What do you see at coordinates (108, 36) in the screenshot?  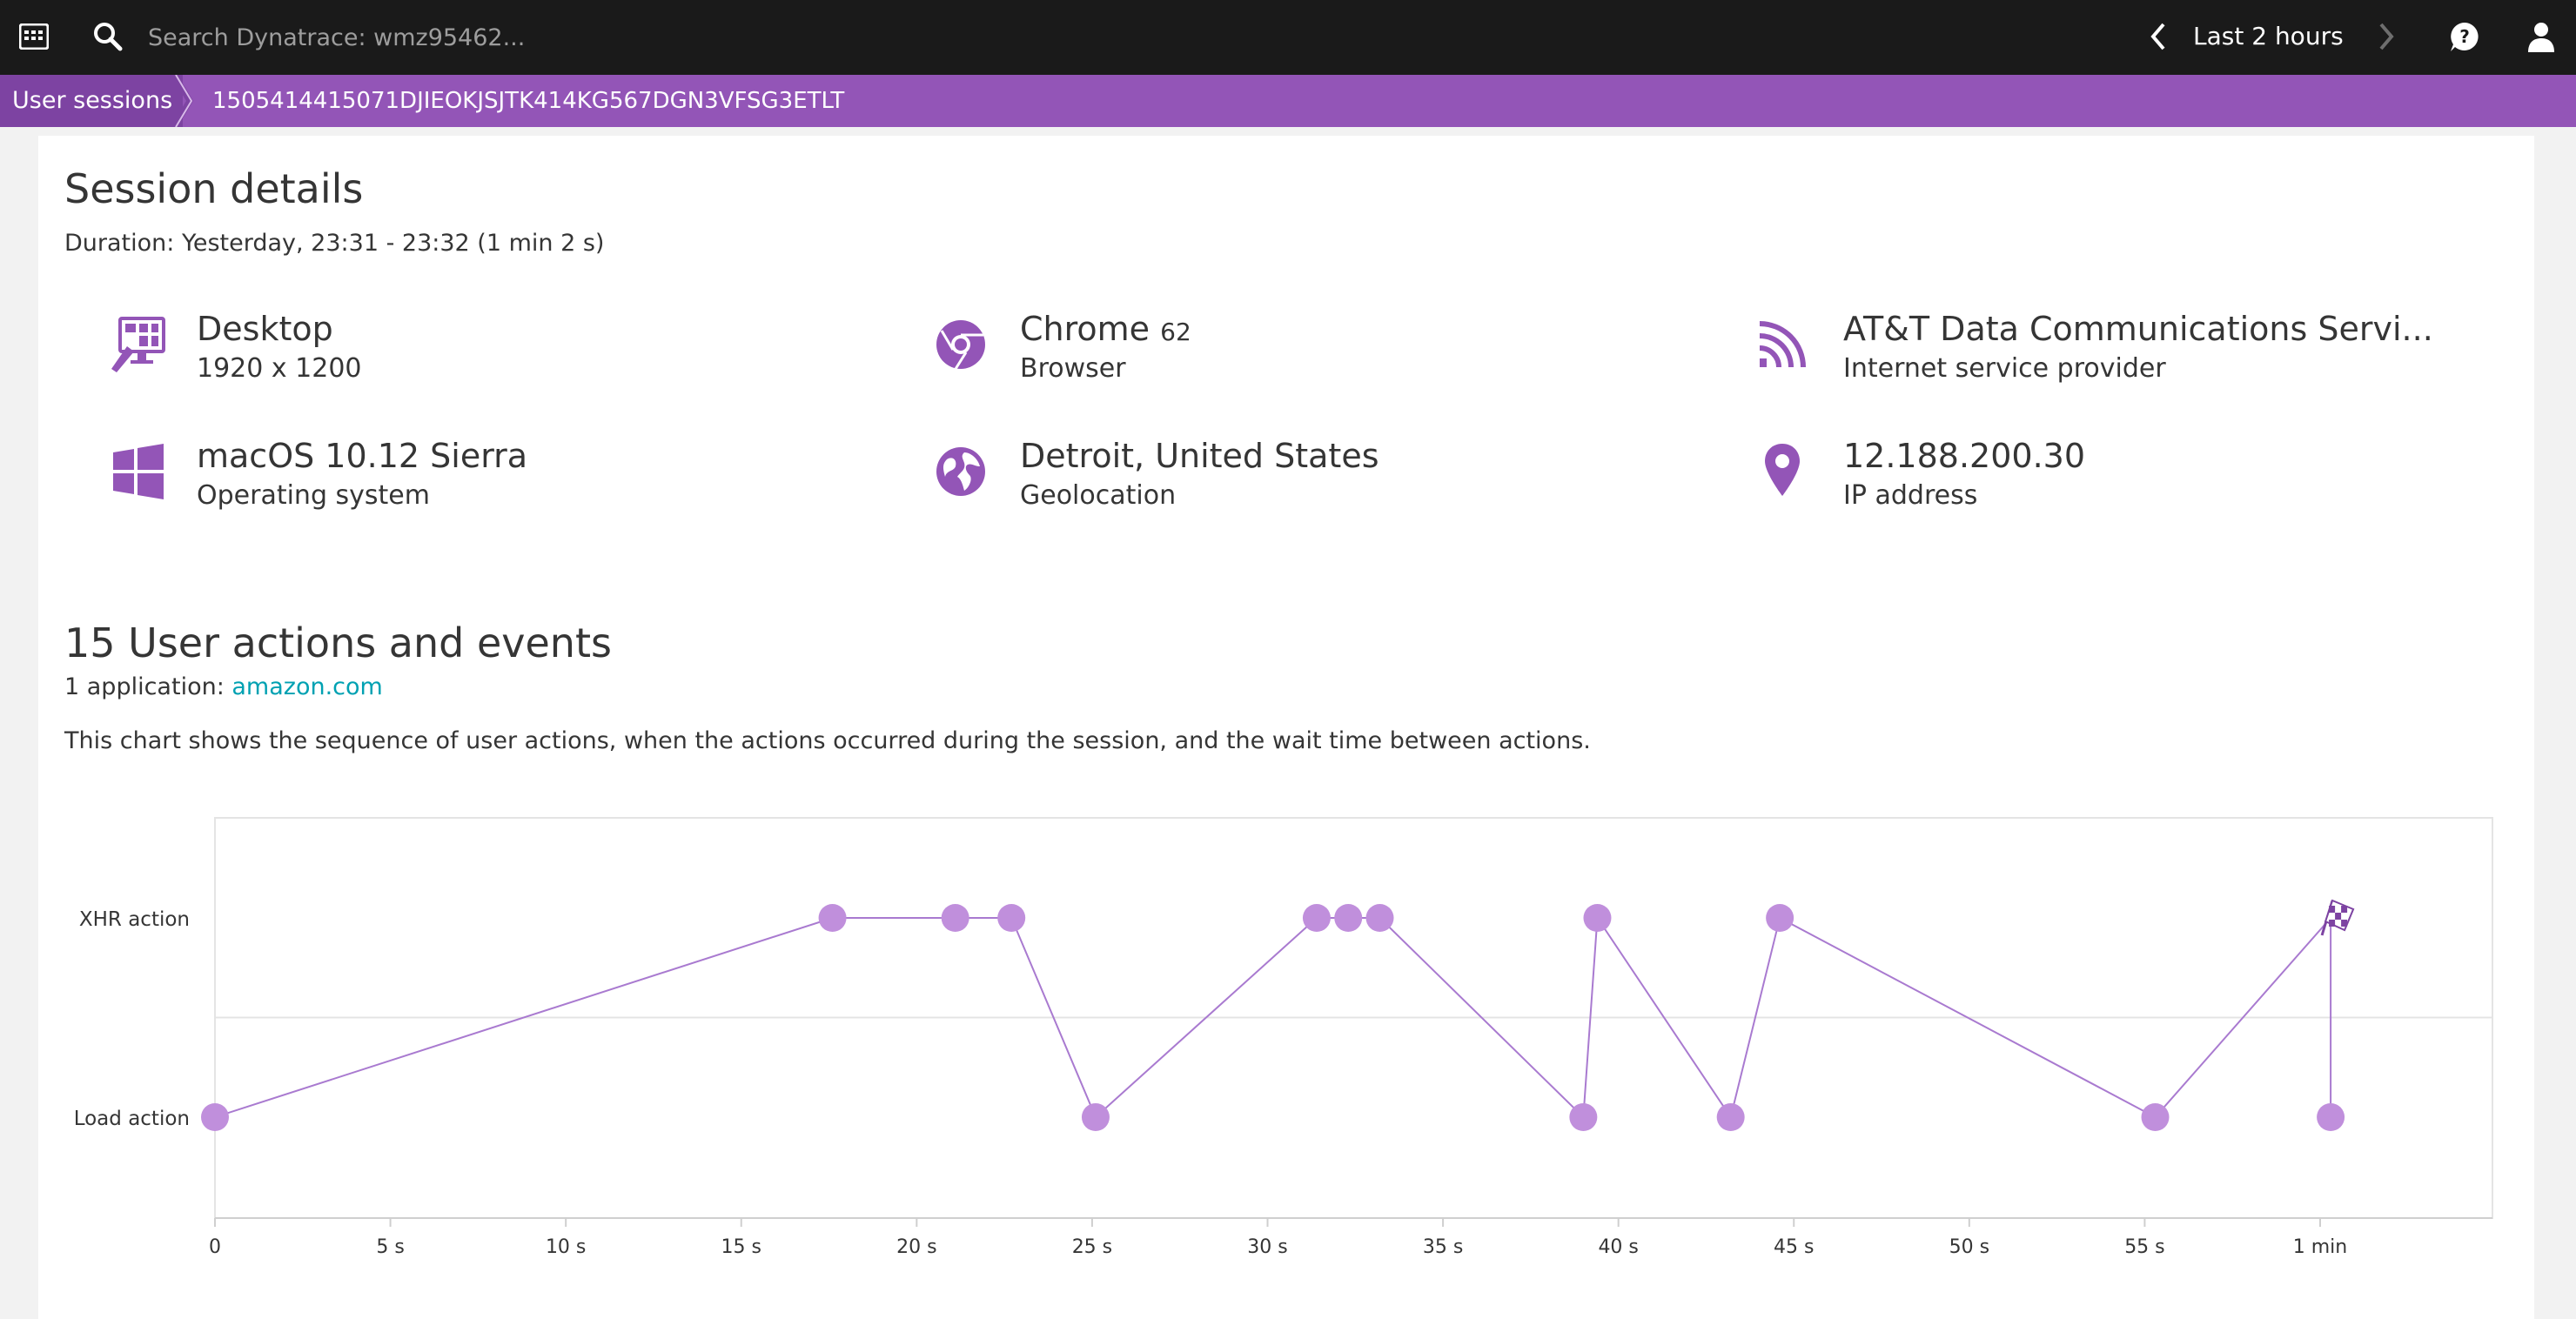 I see `search-icon` at bounding box center [108, 36].